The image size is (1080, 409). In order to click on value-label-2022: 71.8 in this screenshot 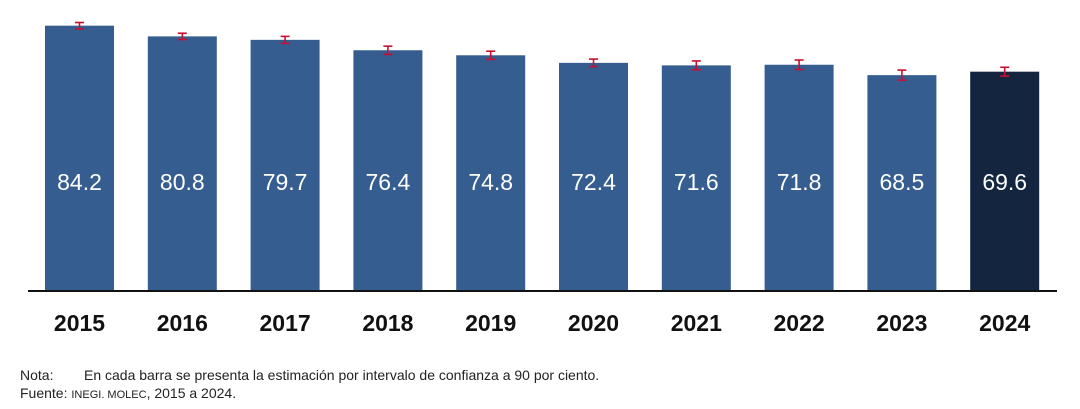, I will do `click(799, 182)`.